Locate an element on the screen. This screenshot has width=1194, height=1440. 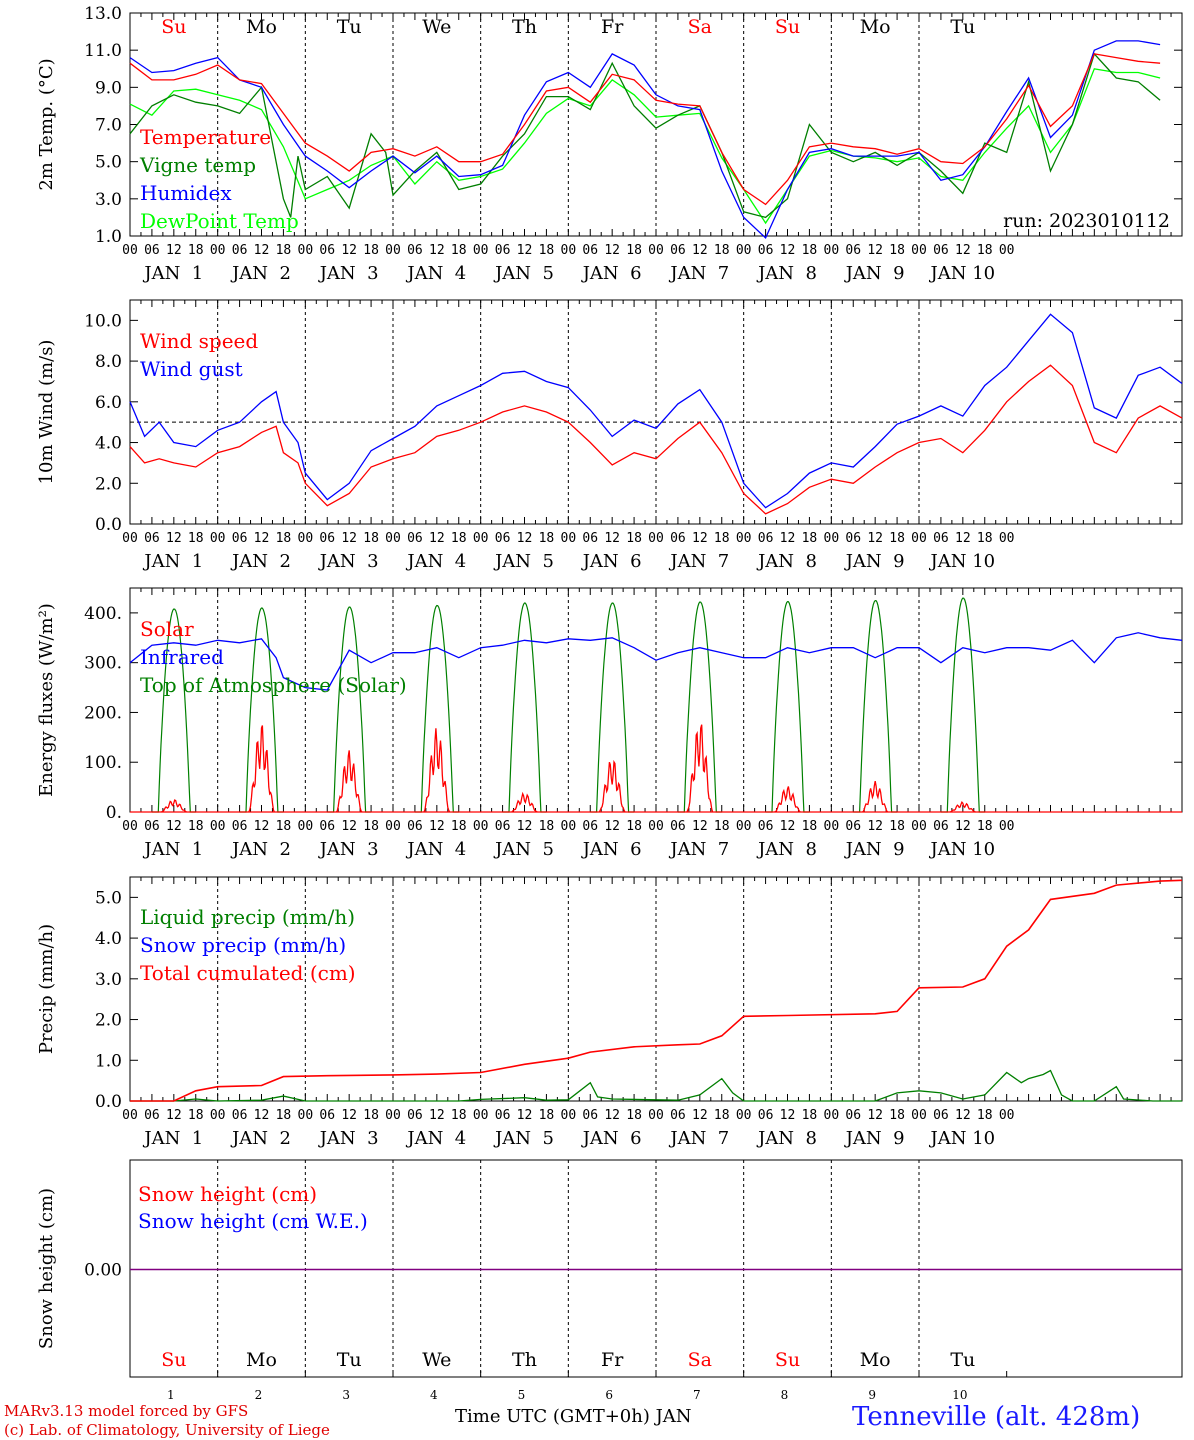
legend-entry: Total cumulated (cm) is located at coordinates (248, 973).